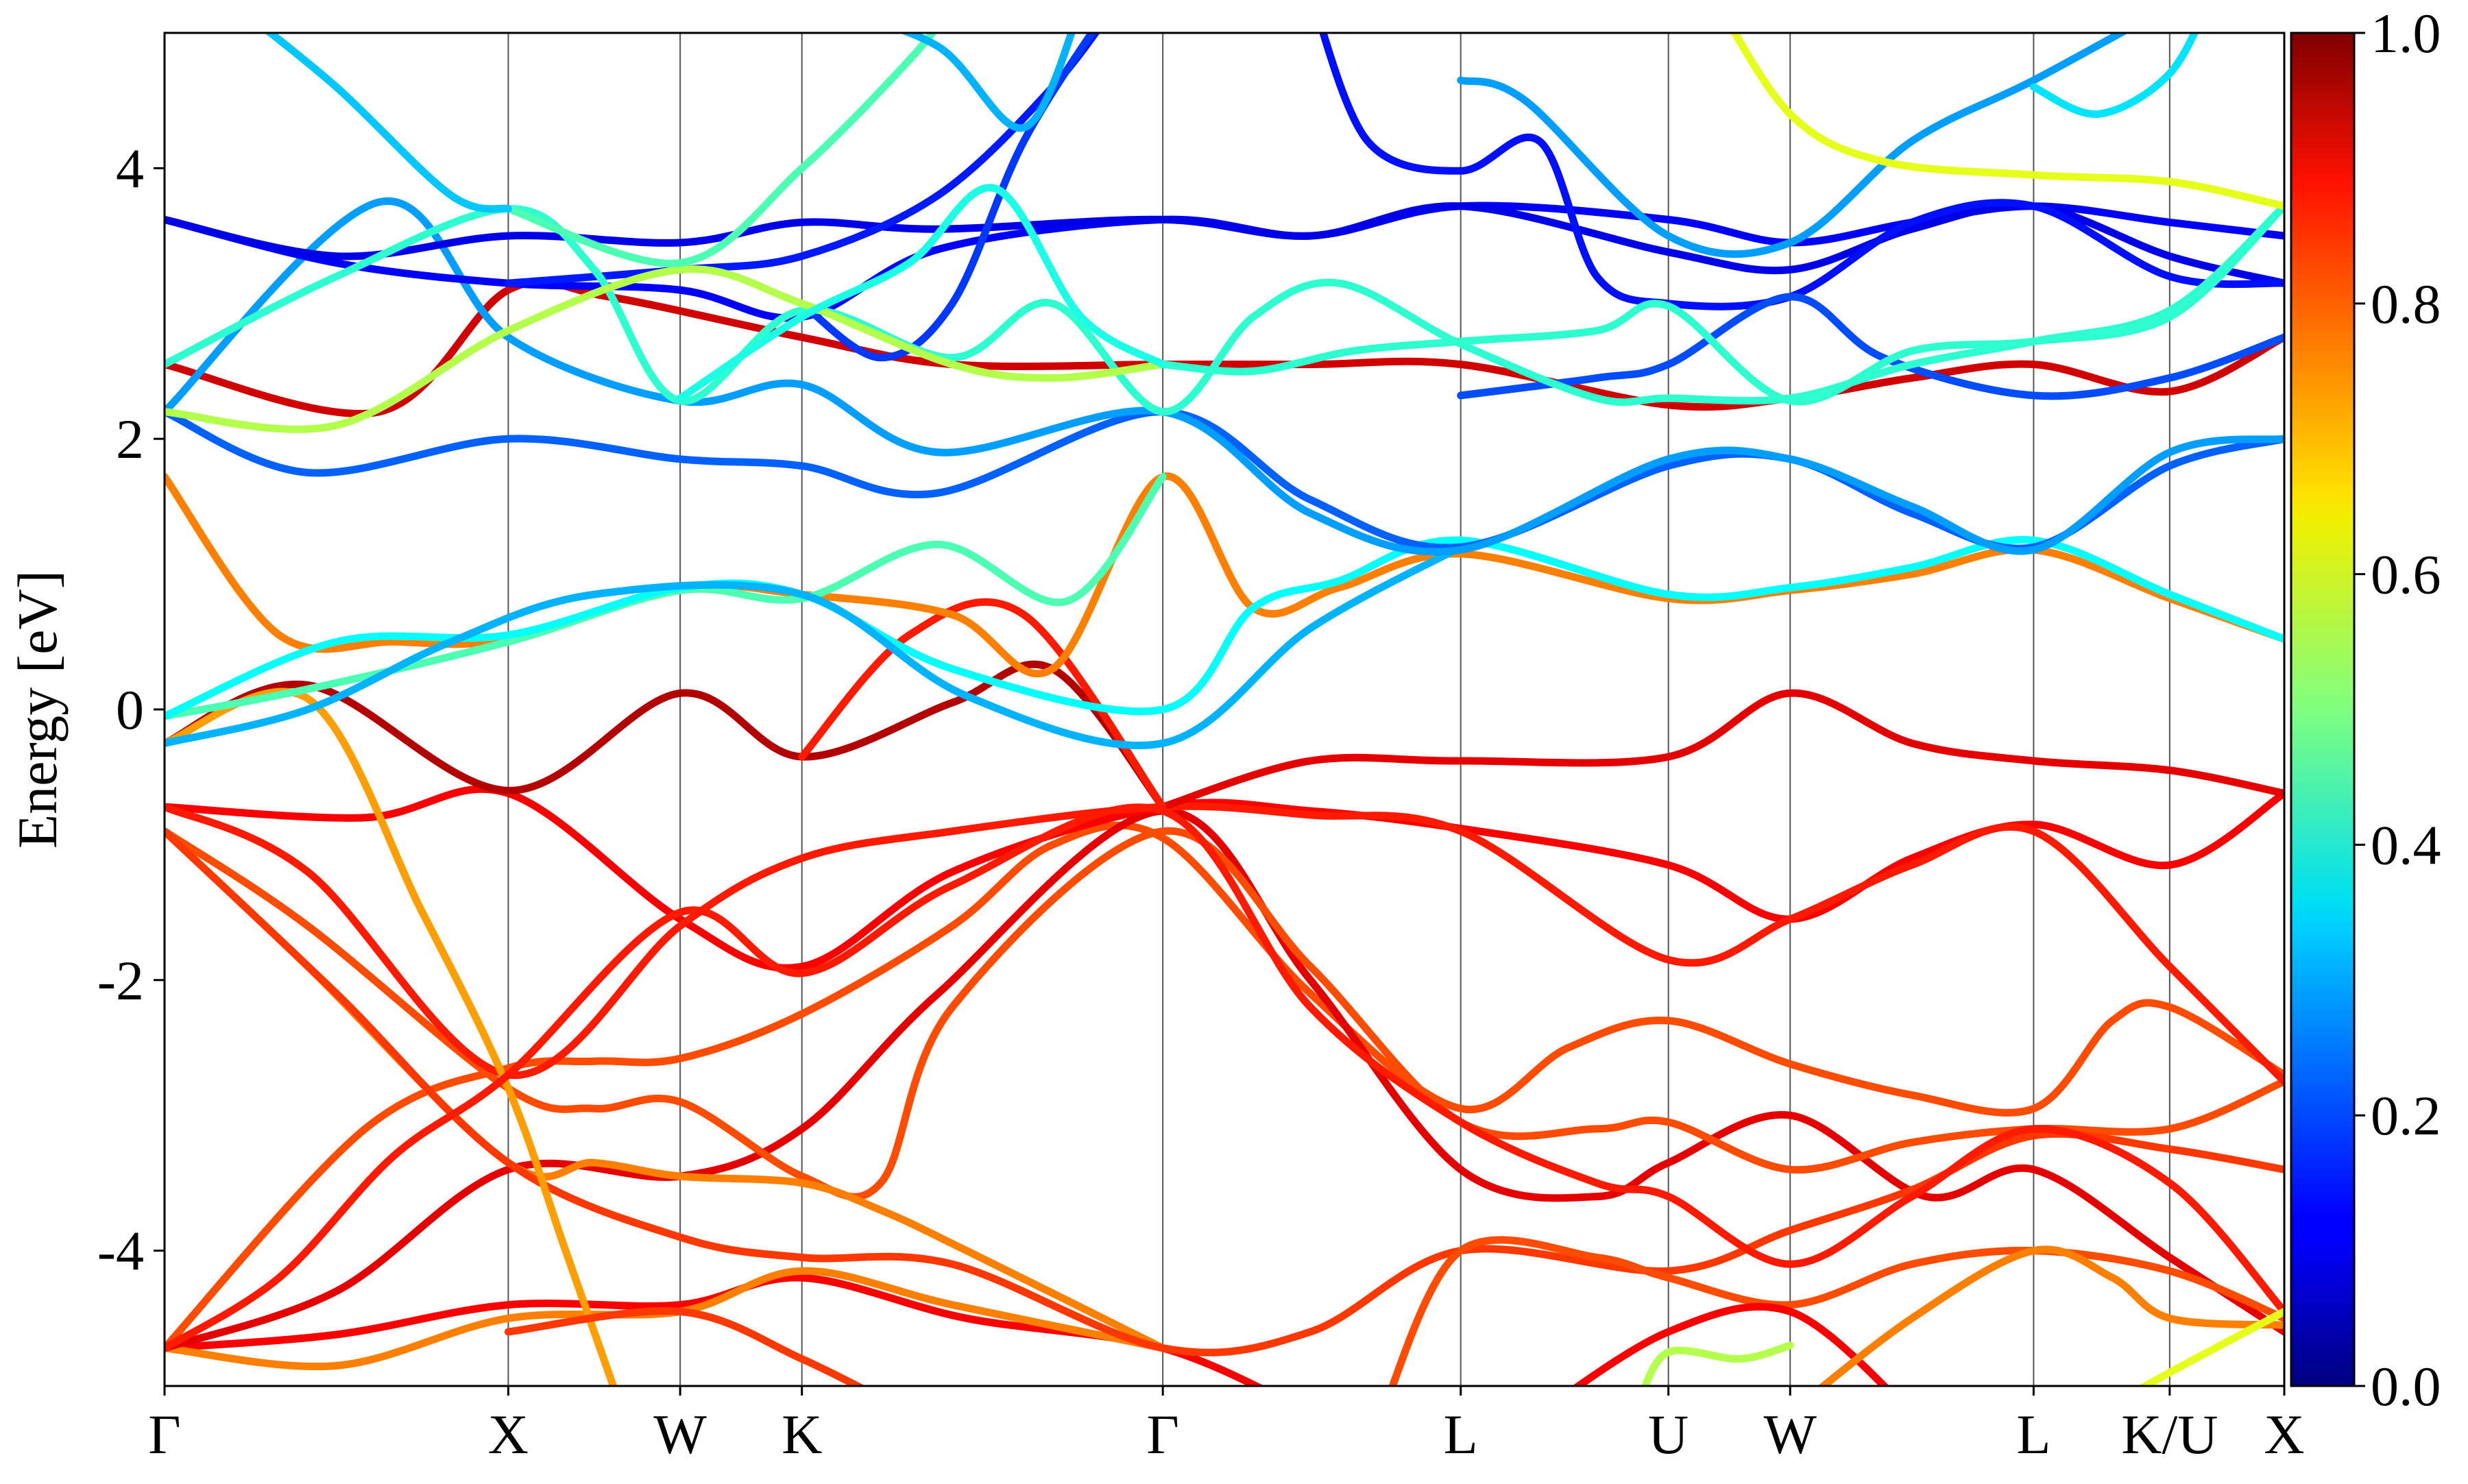 This screenshot has width=2468, height=1484. What do you see at coordinates (2406, 575) in the screenshot?
I see `colorbar-tick-label: 0.6` at bounding box center [2406, 575].